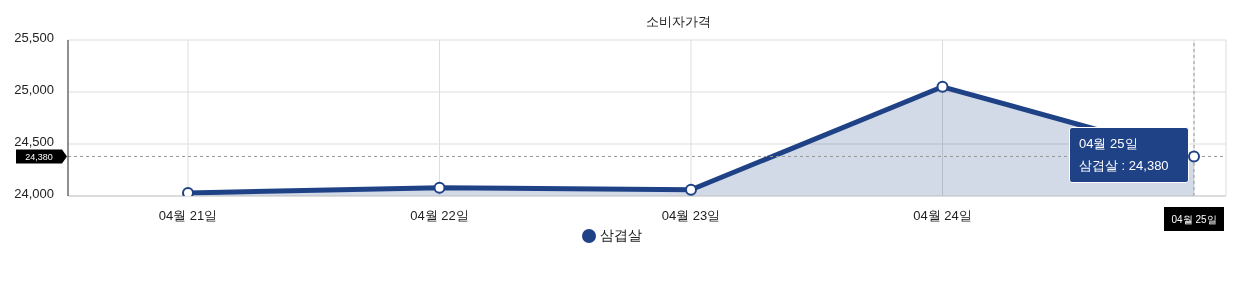 The width and height of the screenshot is (1236, 290). I want to click on x-tick-label: 04월 25일, so click(1194, 219).